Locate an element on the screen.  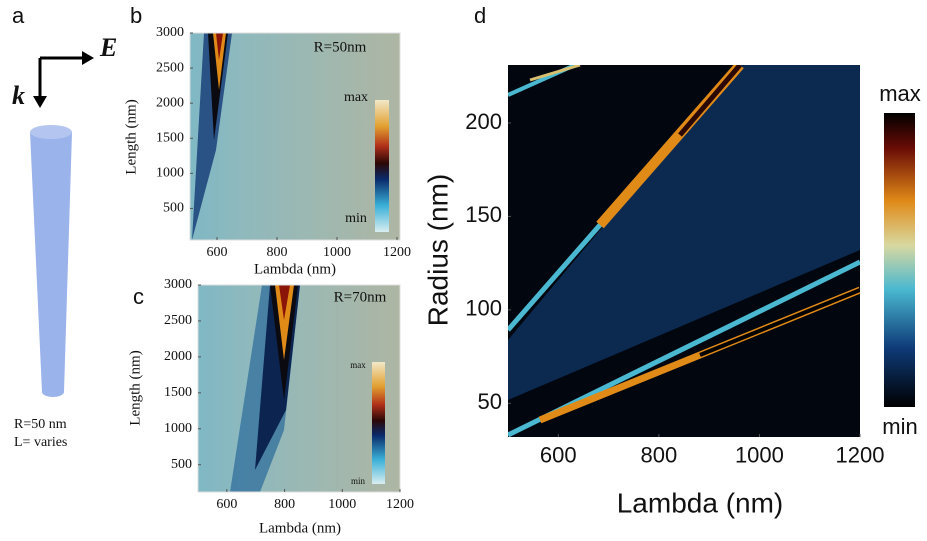
y-tick-label: 200 is located at coordinates (483, 121).